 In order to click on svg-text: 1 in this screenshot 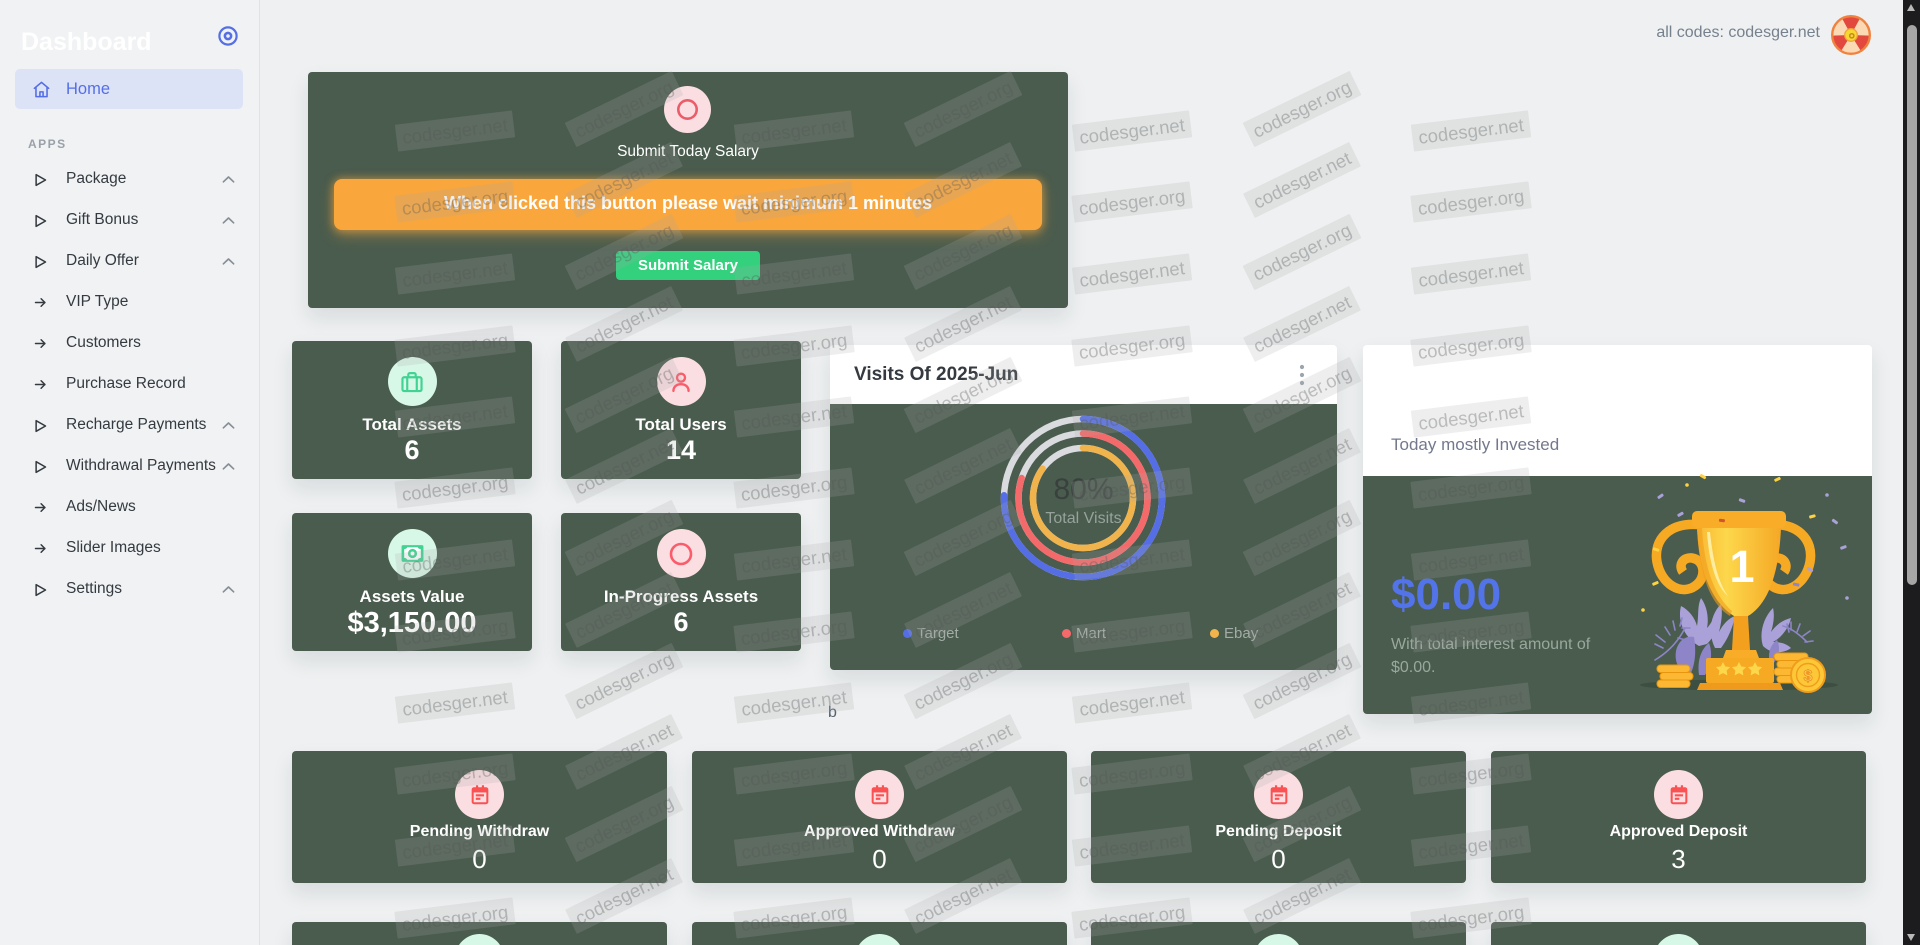, I will do `click(1741, 566)`.